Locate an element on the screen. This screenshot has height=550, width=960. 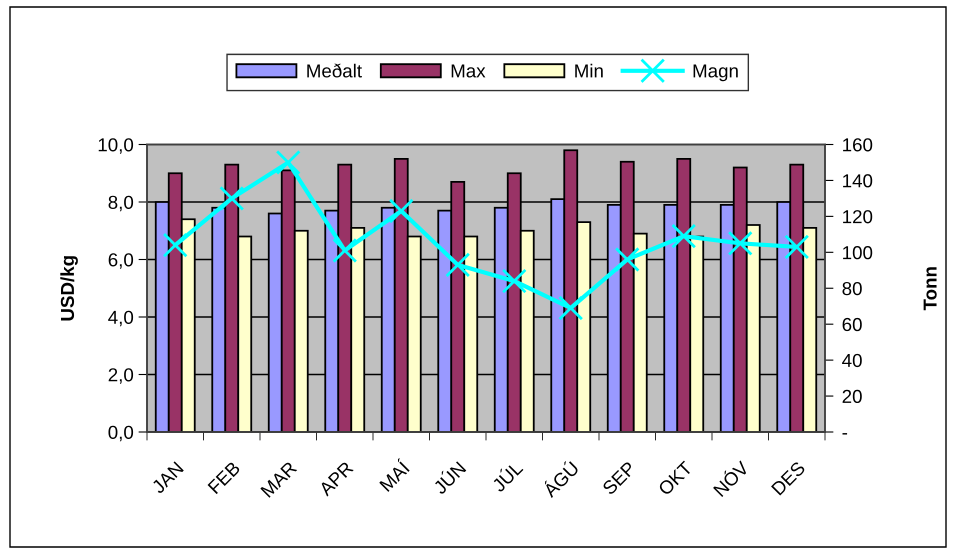
x-tick-label: JAN is located at coordinates (167, 477).